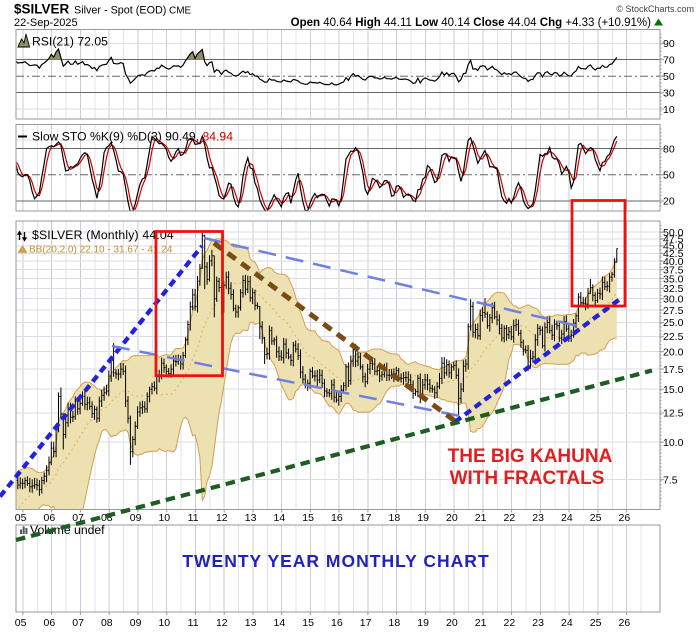 Image resolution: width=700 pixels, height=644 pixels. I want to click on svg-text: 35.0, so click(673, 279).